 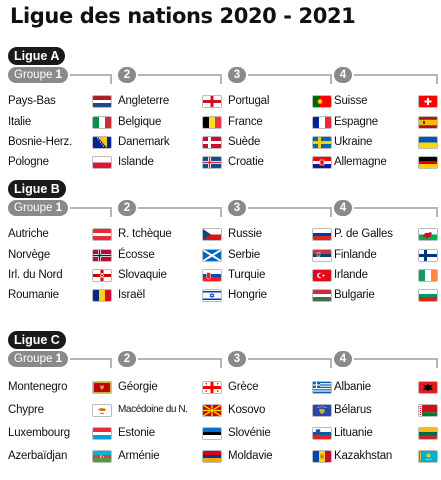 I want to click on country-name: Danemark, so click(x=144, y=142).